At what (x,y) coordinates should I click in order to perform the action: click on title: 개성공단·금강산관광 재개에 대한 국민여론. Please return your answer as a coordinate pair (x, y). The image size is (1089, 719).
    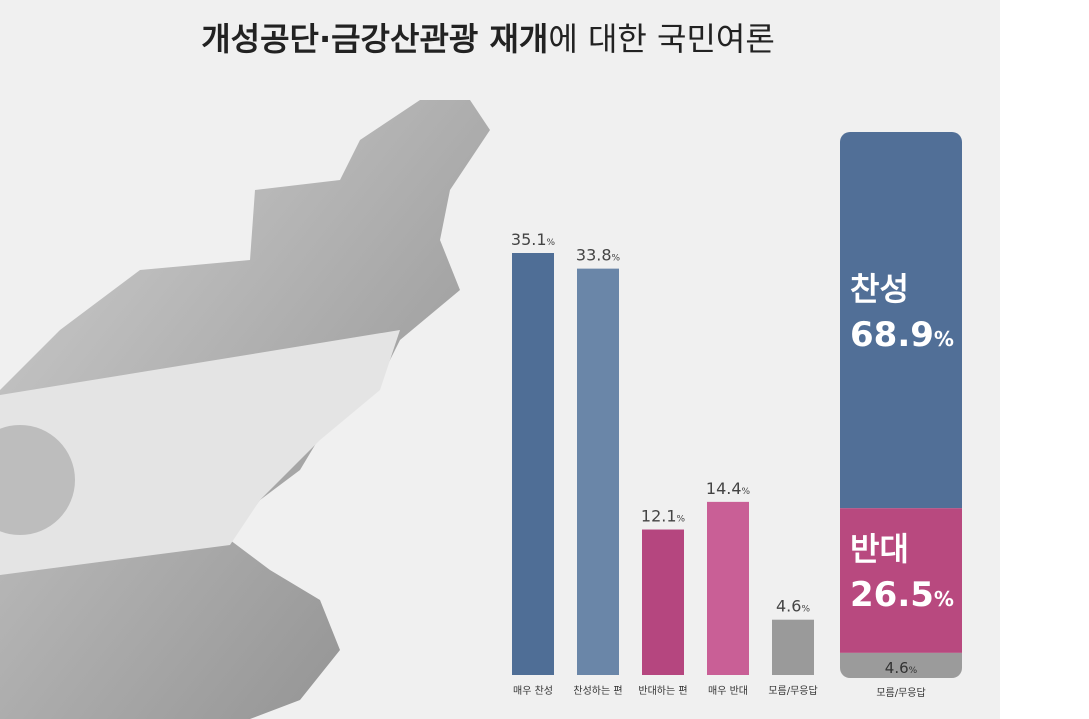
    Looking at the image, I should click on (488, 39).